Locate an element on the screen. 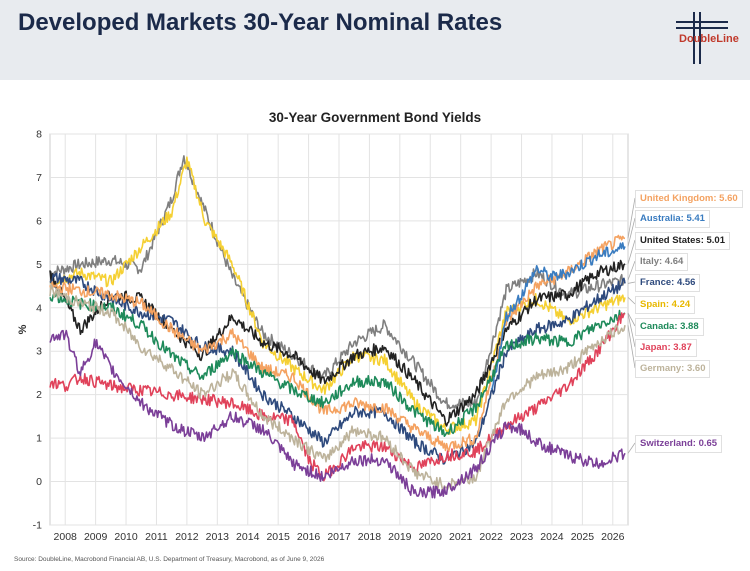 The image size is (750, 571). y-tick-label: 4 is located at coordinates (39, 308).